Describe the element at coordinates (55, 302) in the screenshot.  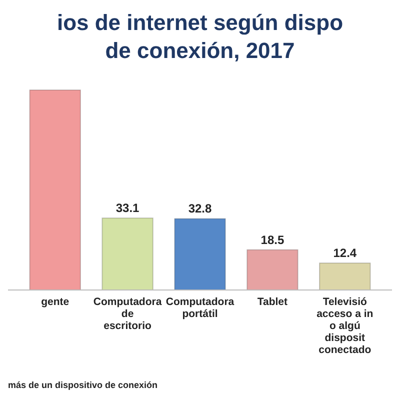
I see `x-tick-label: gente` at that location.